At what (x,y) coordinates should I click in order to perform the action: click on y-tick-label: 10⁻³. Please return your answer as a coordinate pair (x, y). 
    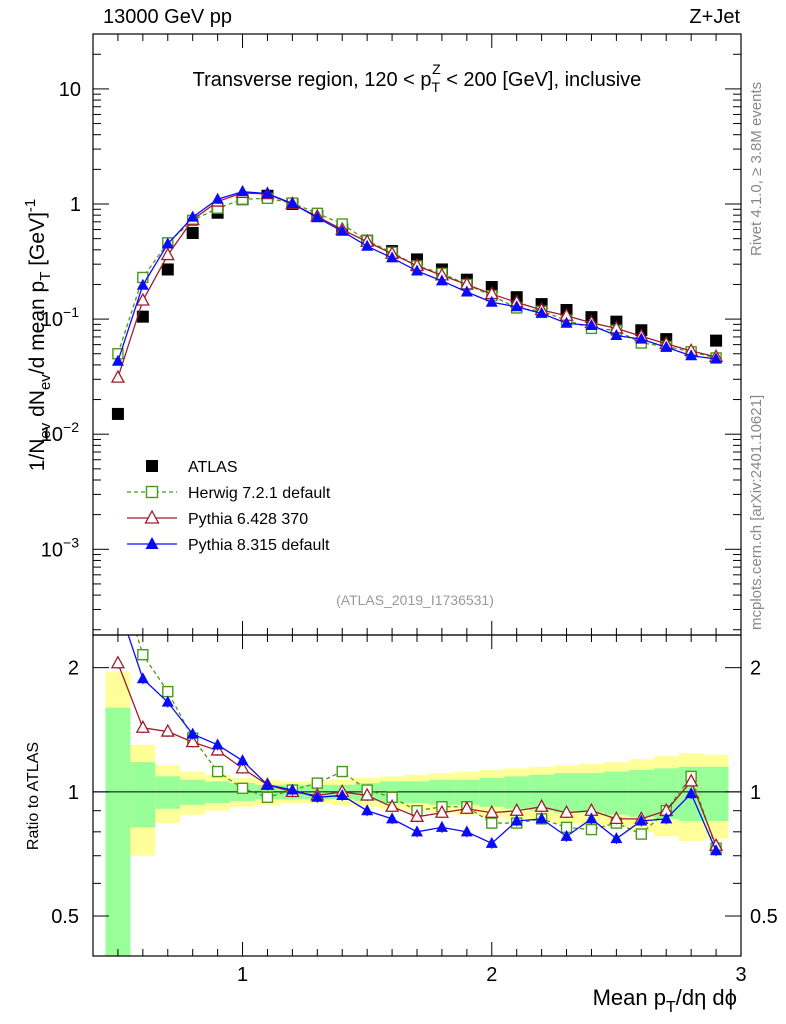
    Looking at the image, I should click on (60, 547).